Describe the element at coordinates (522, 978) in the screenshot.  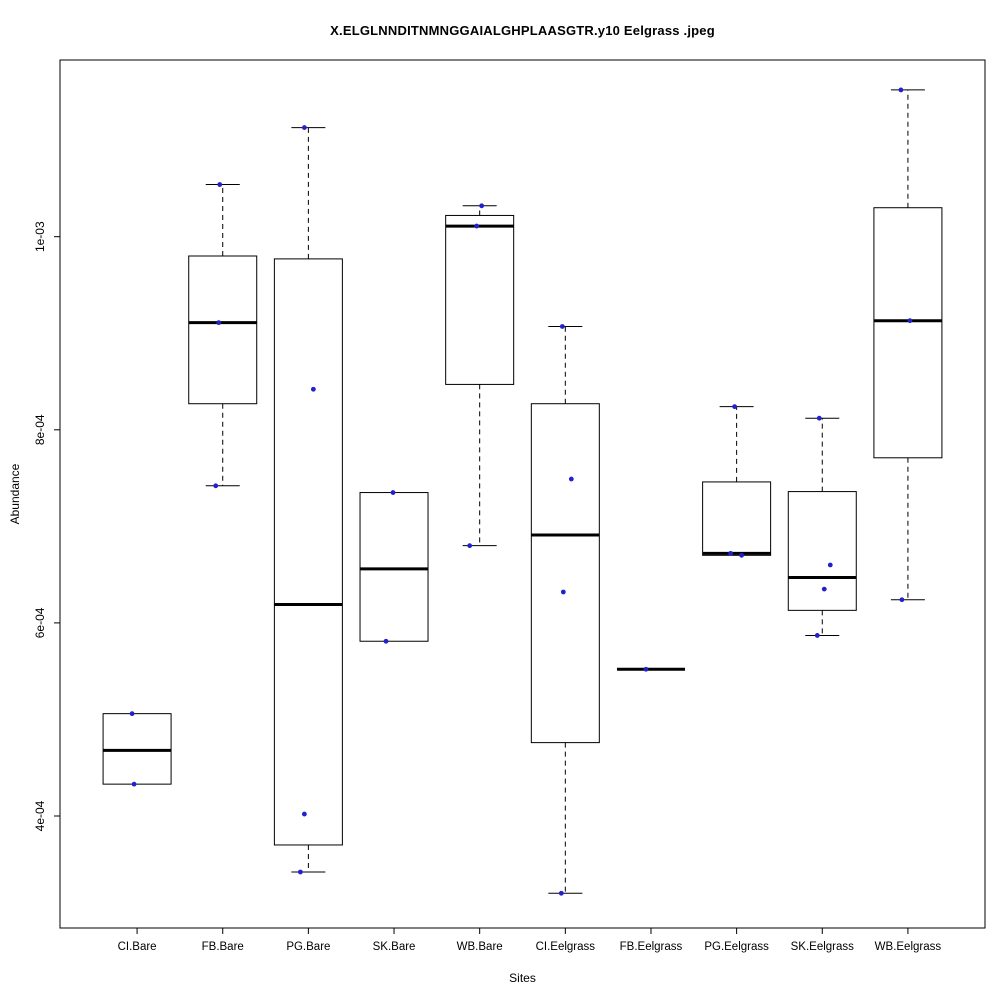
I see `x-axis-label: Sites` at that location.